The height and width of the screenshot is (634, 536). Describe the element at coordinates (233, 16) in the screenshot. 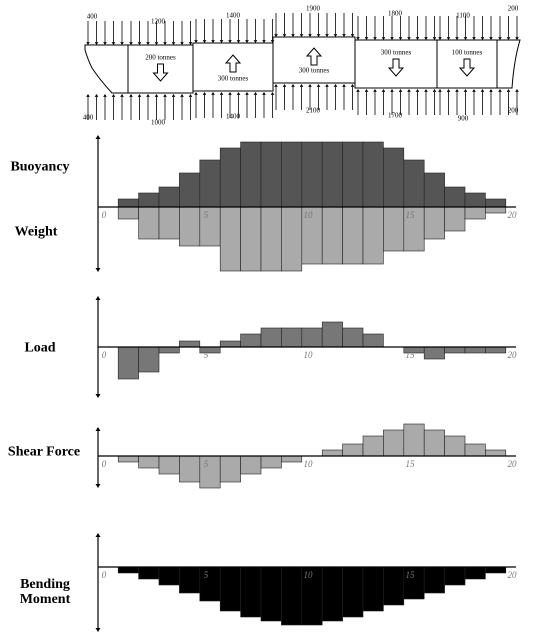

I see `weight-value: 1400` at that location.